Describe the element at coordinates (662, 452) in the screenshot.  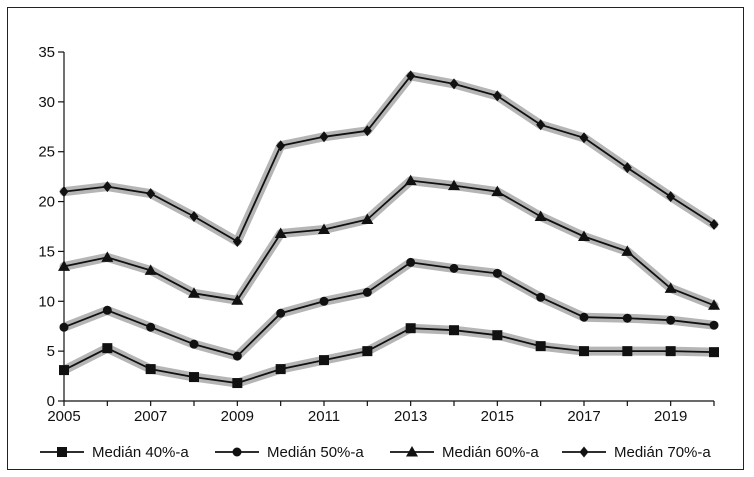
I see `legend-label: Medián 70%-a` at that location.